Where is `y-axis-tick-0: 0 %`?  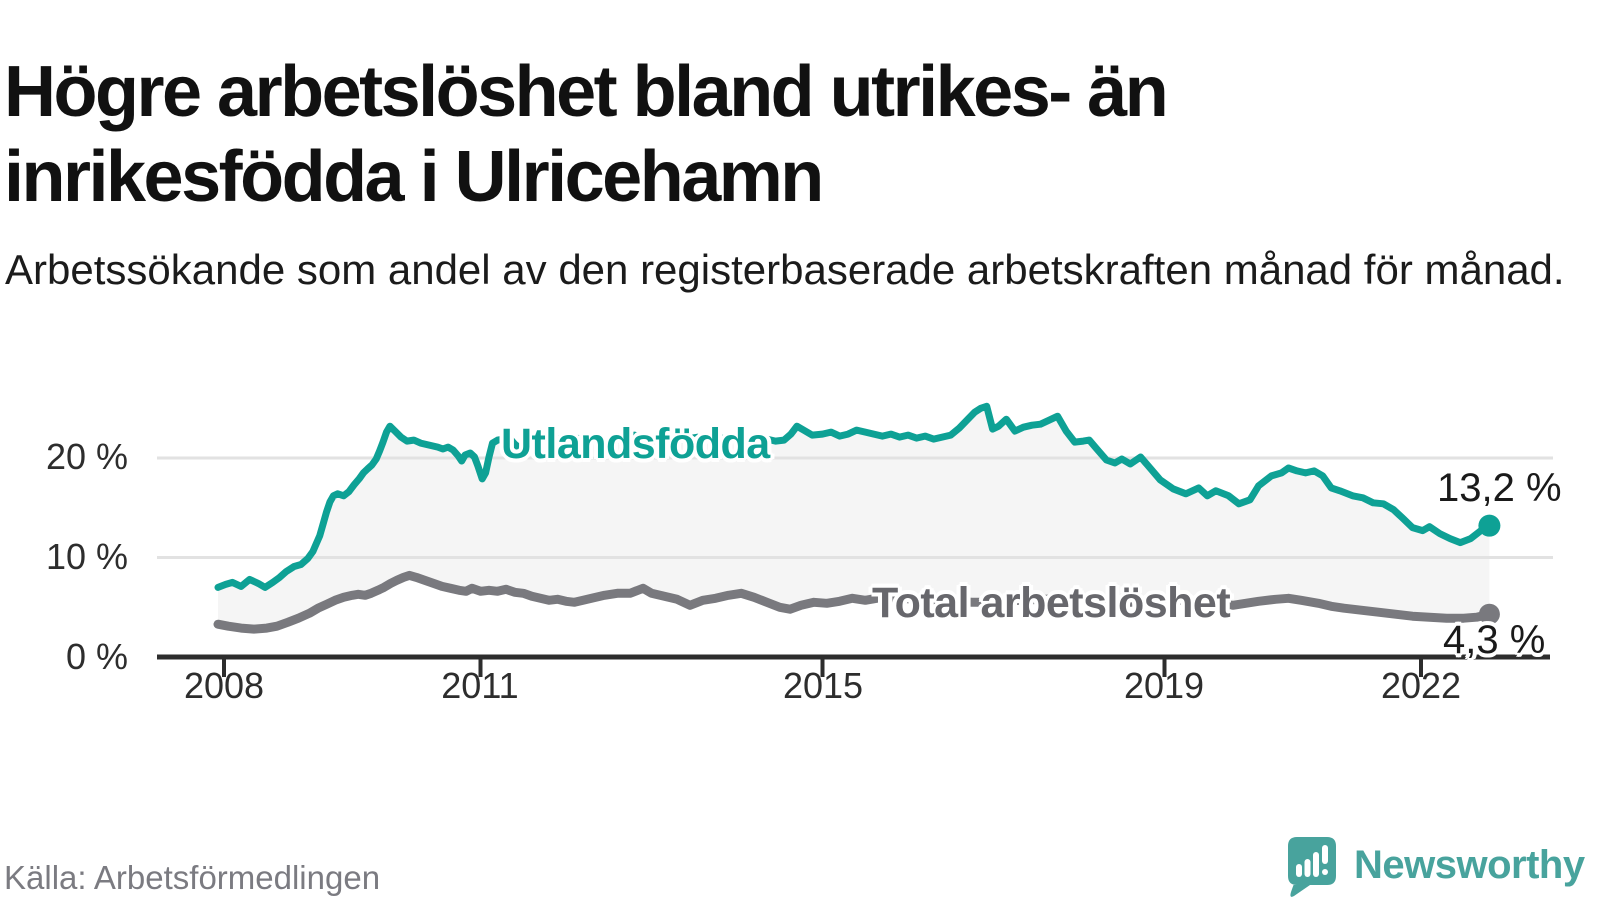
y-axis-tick-0: 0 % is located at coordinates (96, 656).